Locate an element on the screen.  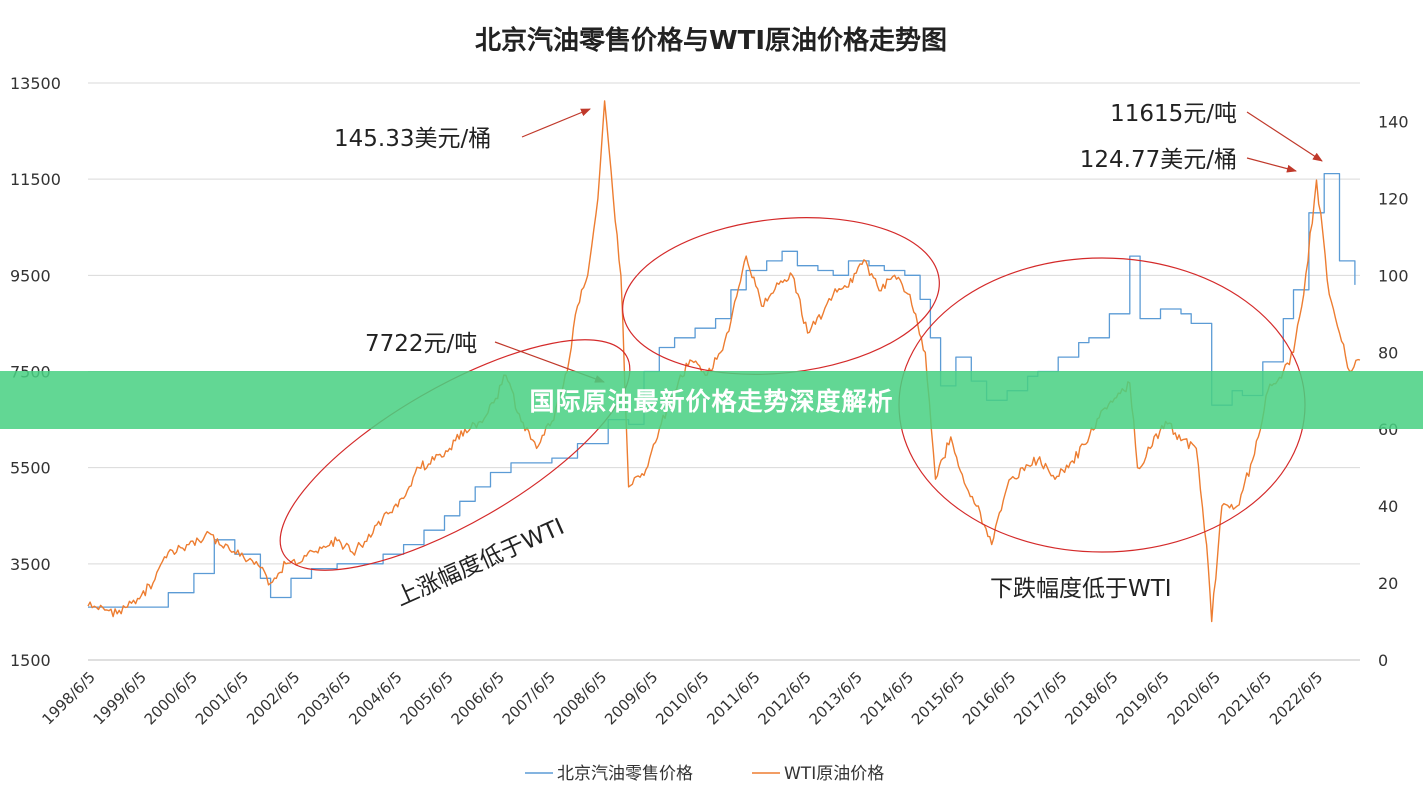
annotation-beijing-2008: 7722元/吨 is located at coordinates (421, 344).